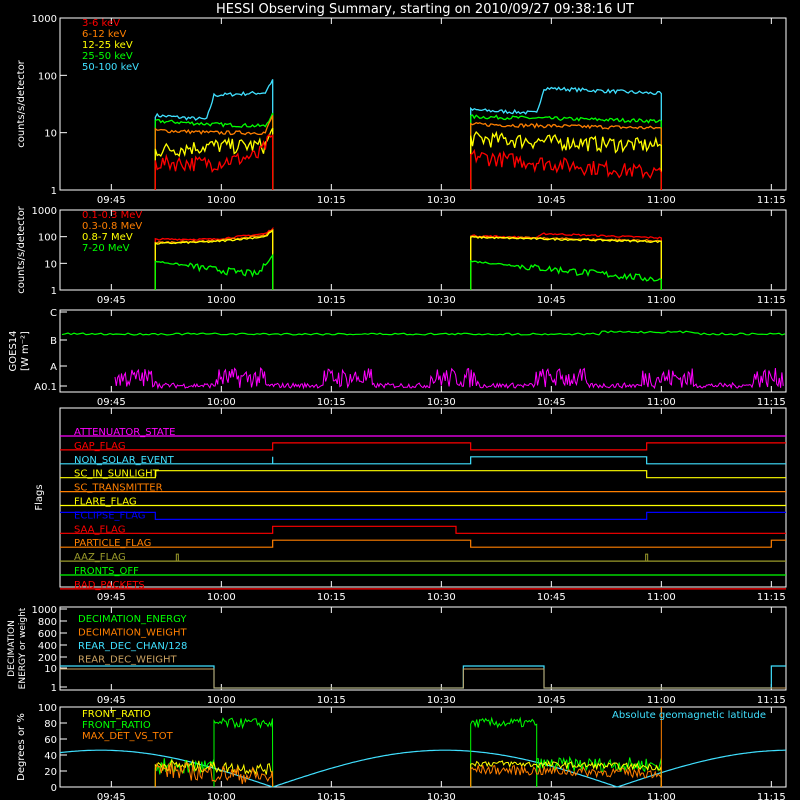 Image resolution: width=800 pixels, height=800 pixels. What do you see at coordinates (44, 211) in the screenshot?
I see `y-tick-label: 1000` at bounding box center [44, 211].